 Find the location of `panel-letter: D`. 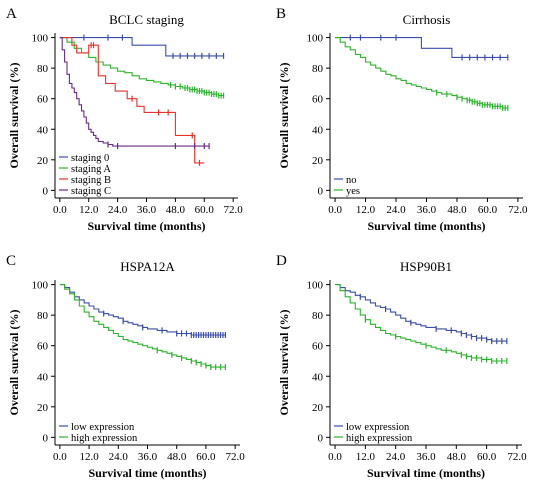

panel-letter: D is located at coordinates (281, 261).